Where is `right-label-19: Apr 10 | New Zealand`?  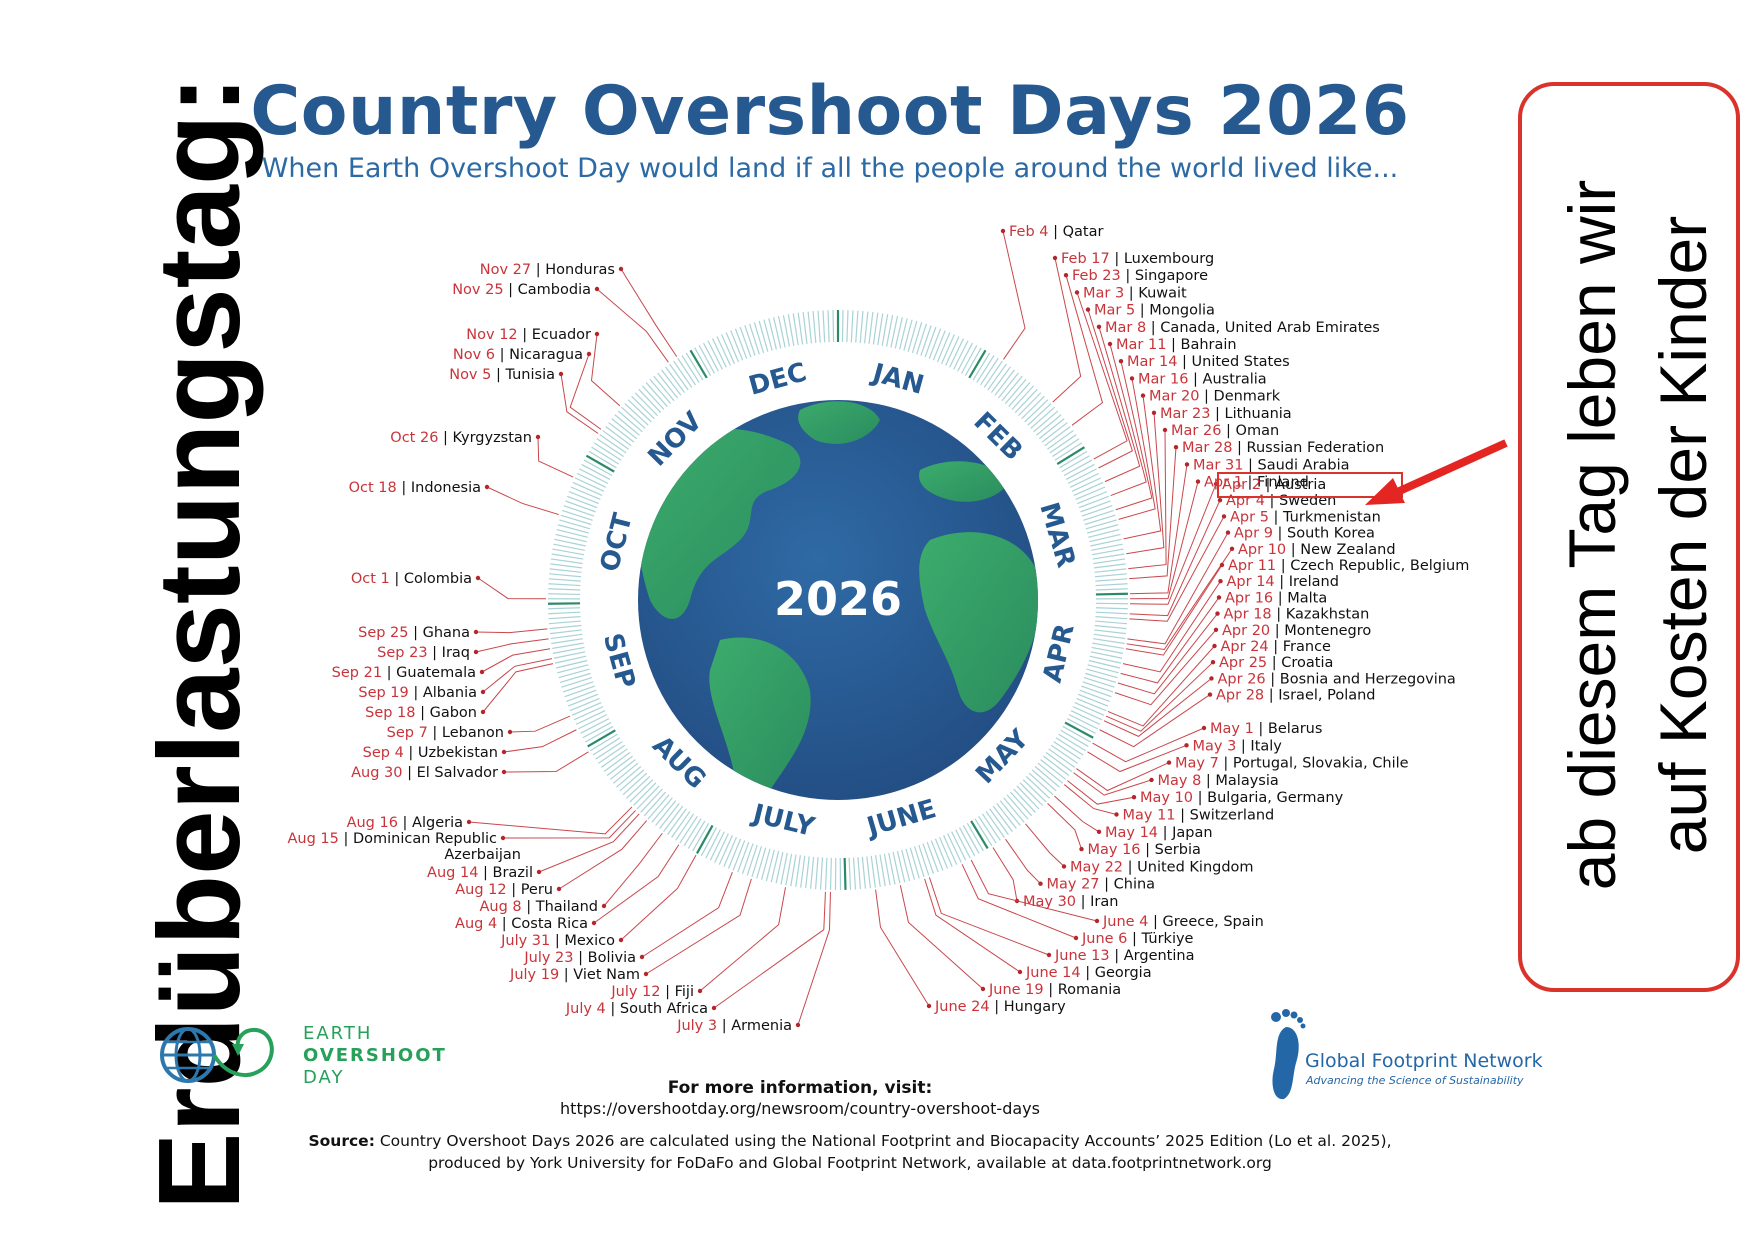 right-label-19: Apr 10 | New Zealand is located at coordinates (1317, 550).